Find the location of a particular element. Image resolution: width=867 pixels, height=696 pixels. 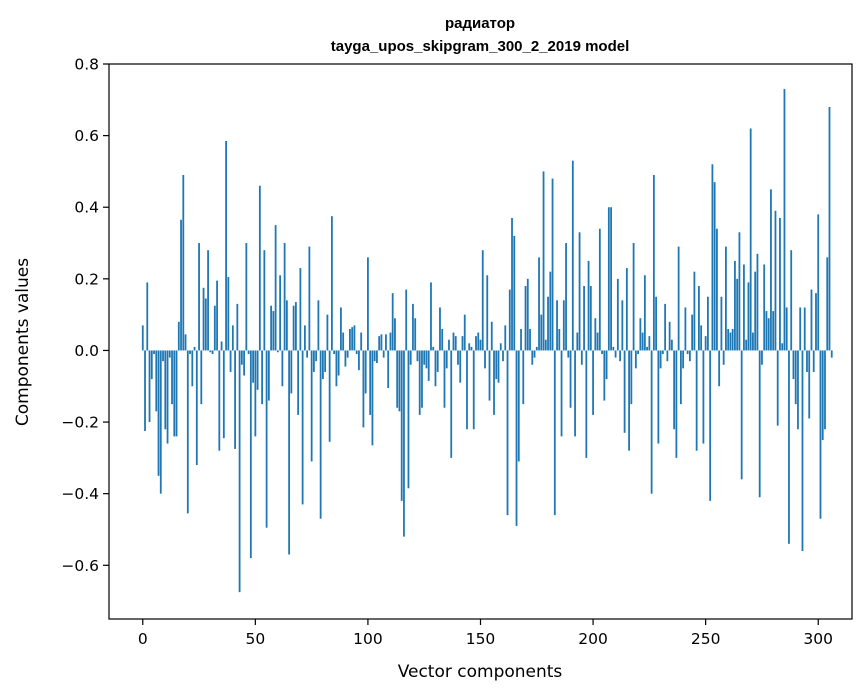

x-axis-label: Vector components is located at coordinates (480, 672).